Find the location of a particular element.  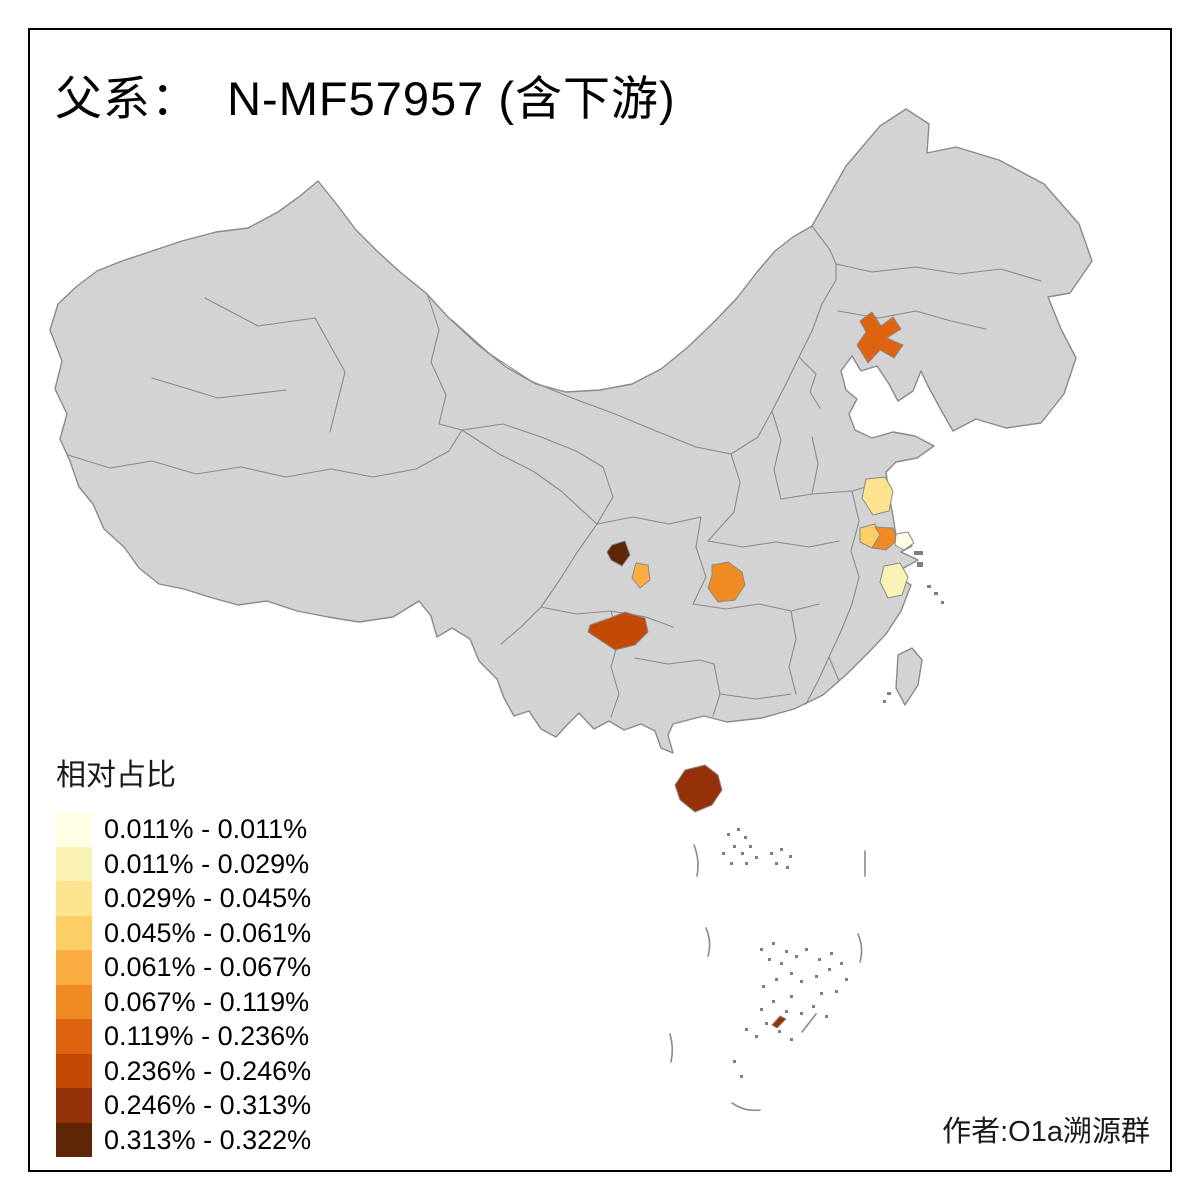

legend-range-label: 0.011% - 0.029% is located at coordinates (207, 863).